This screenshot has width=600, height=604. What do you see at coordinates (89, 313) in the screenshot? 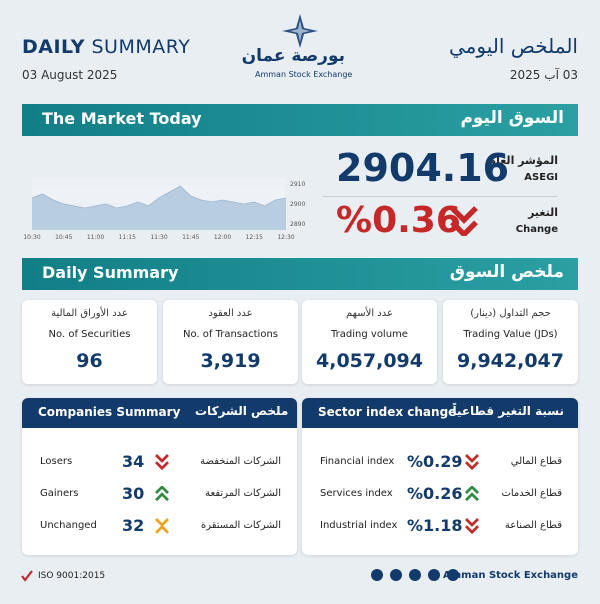
I see `card-label-ar: عدد الأوراق المالية` at bounding box center [89, 313].